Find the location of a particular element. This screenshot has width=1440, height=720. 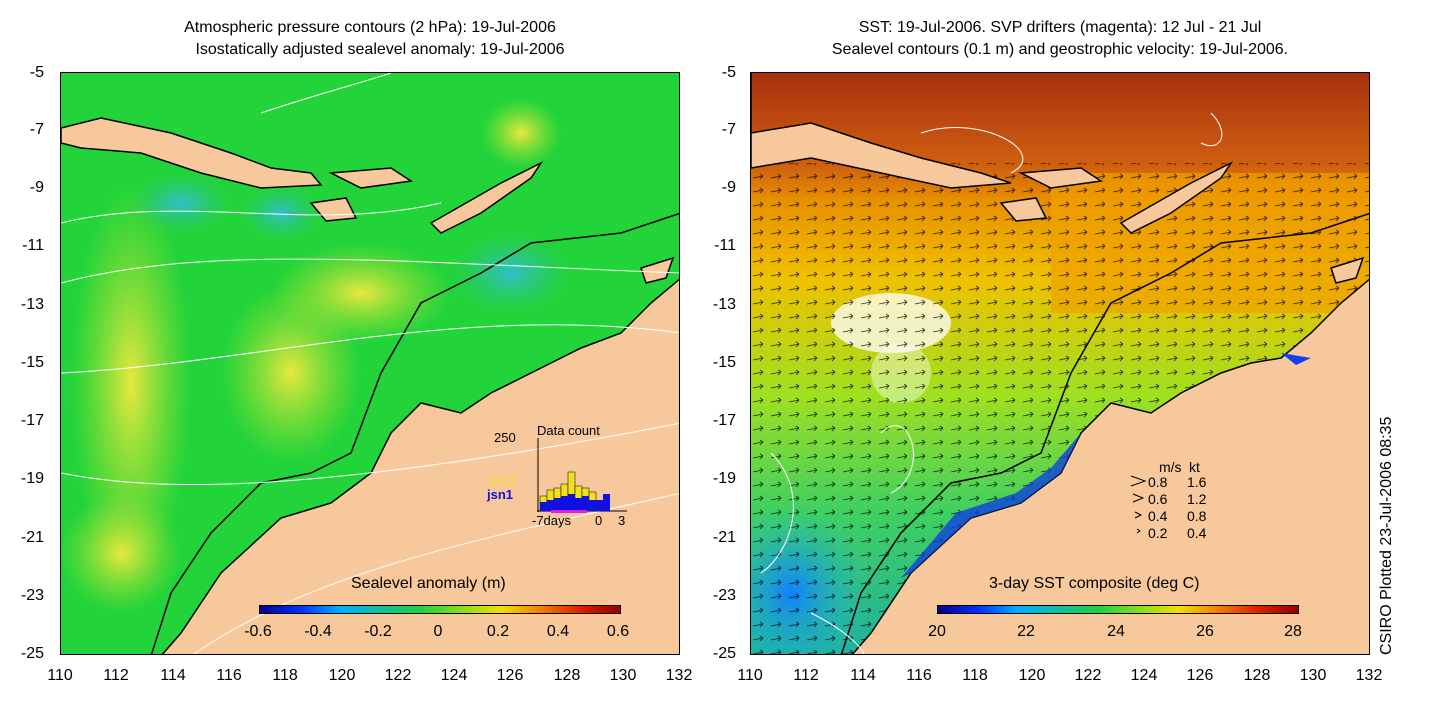

right-xtick: 120 is located at coordinates (1032, 675).